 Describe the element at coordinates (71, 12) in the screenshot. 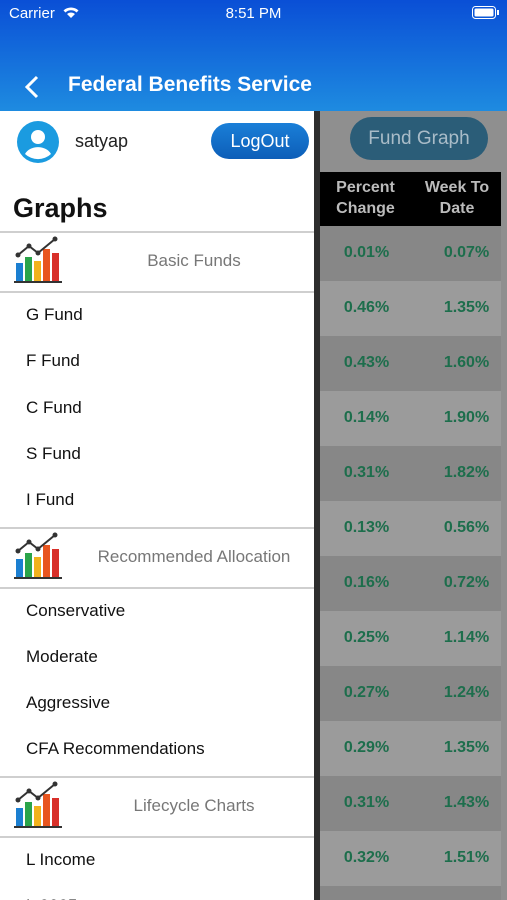

I see `wifi-icon` at that location.